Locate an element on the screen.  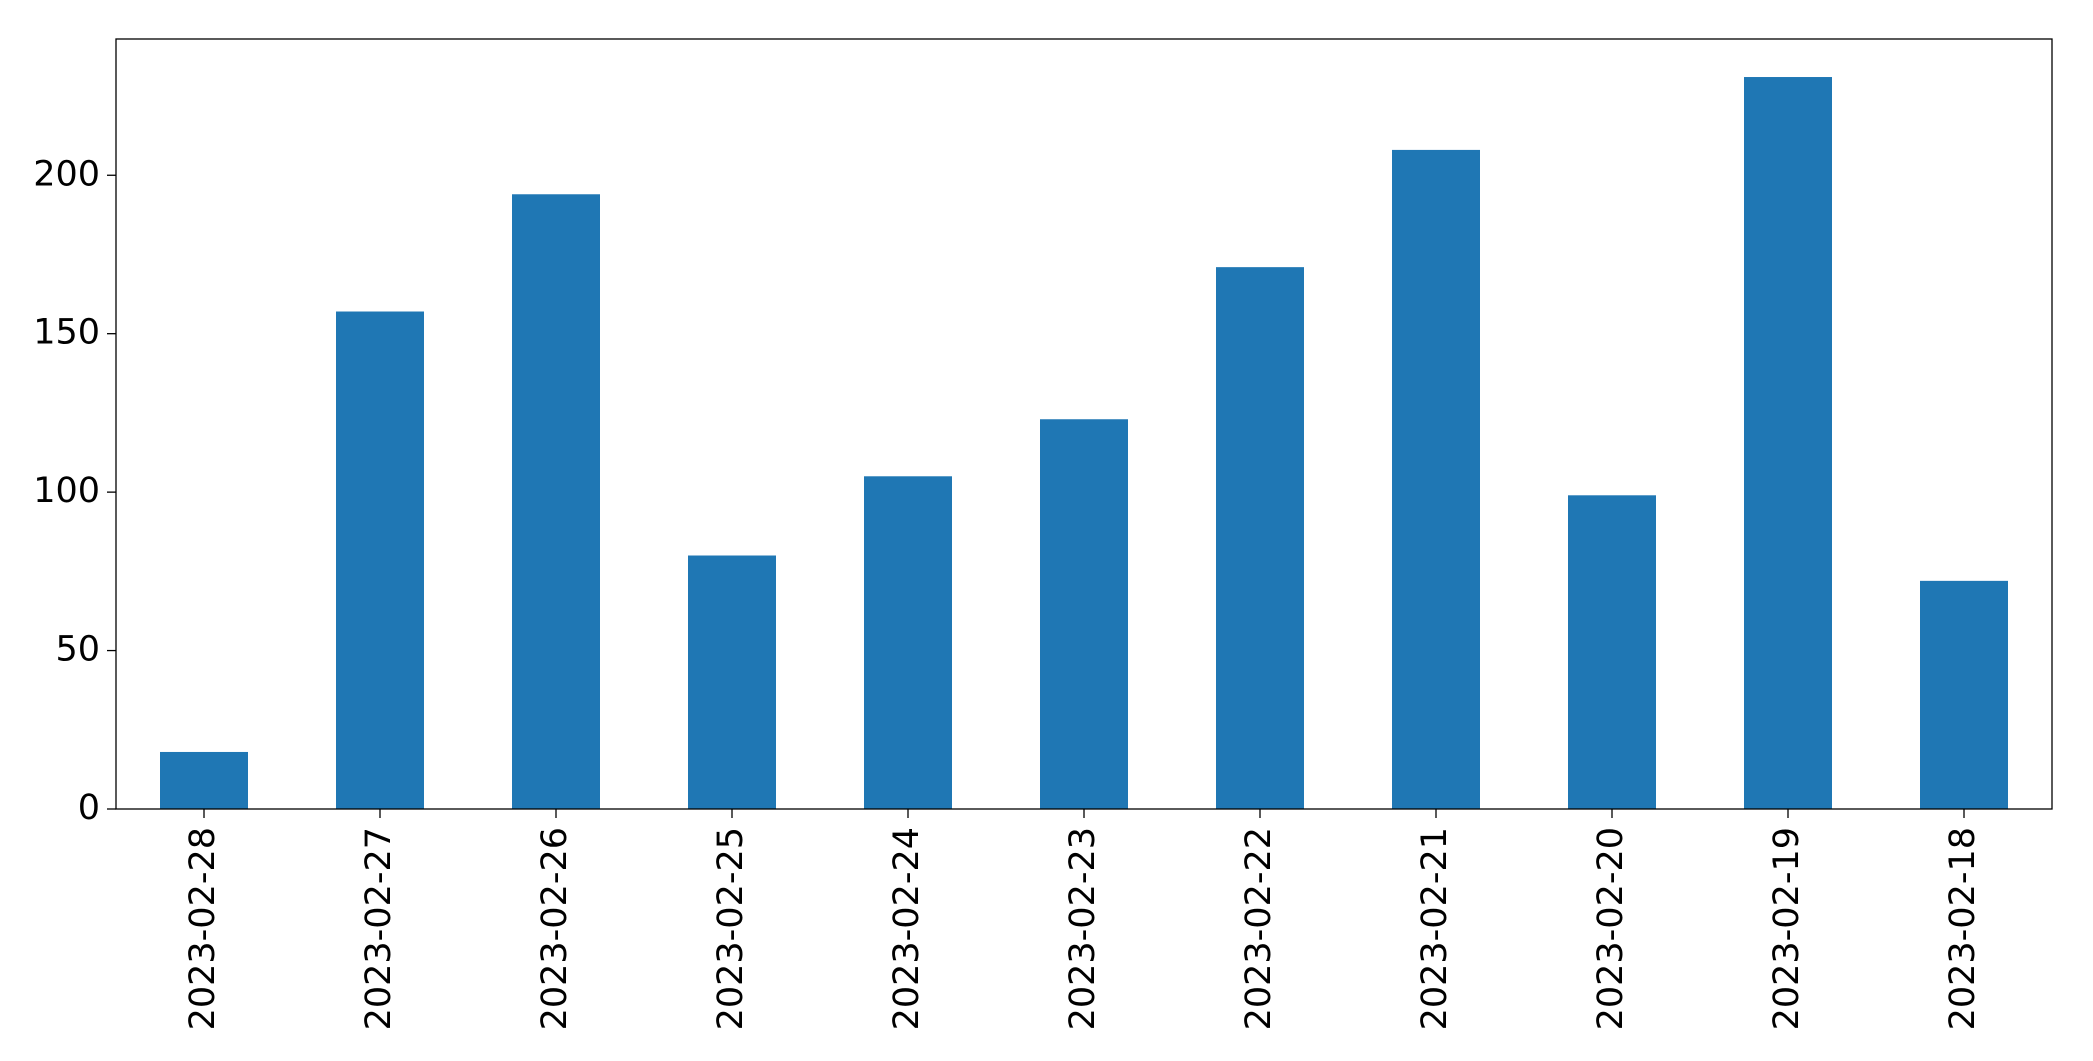
x-tick-label: 2023-02-25 is located at coordinates (731, 928).